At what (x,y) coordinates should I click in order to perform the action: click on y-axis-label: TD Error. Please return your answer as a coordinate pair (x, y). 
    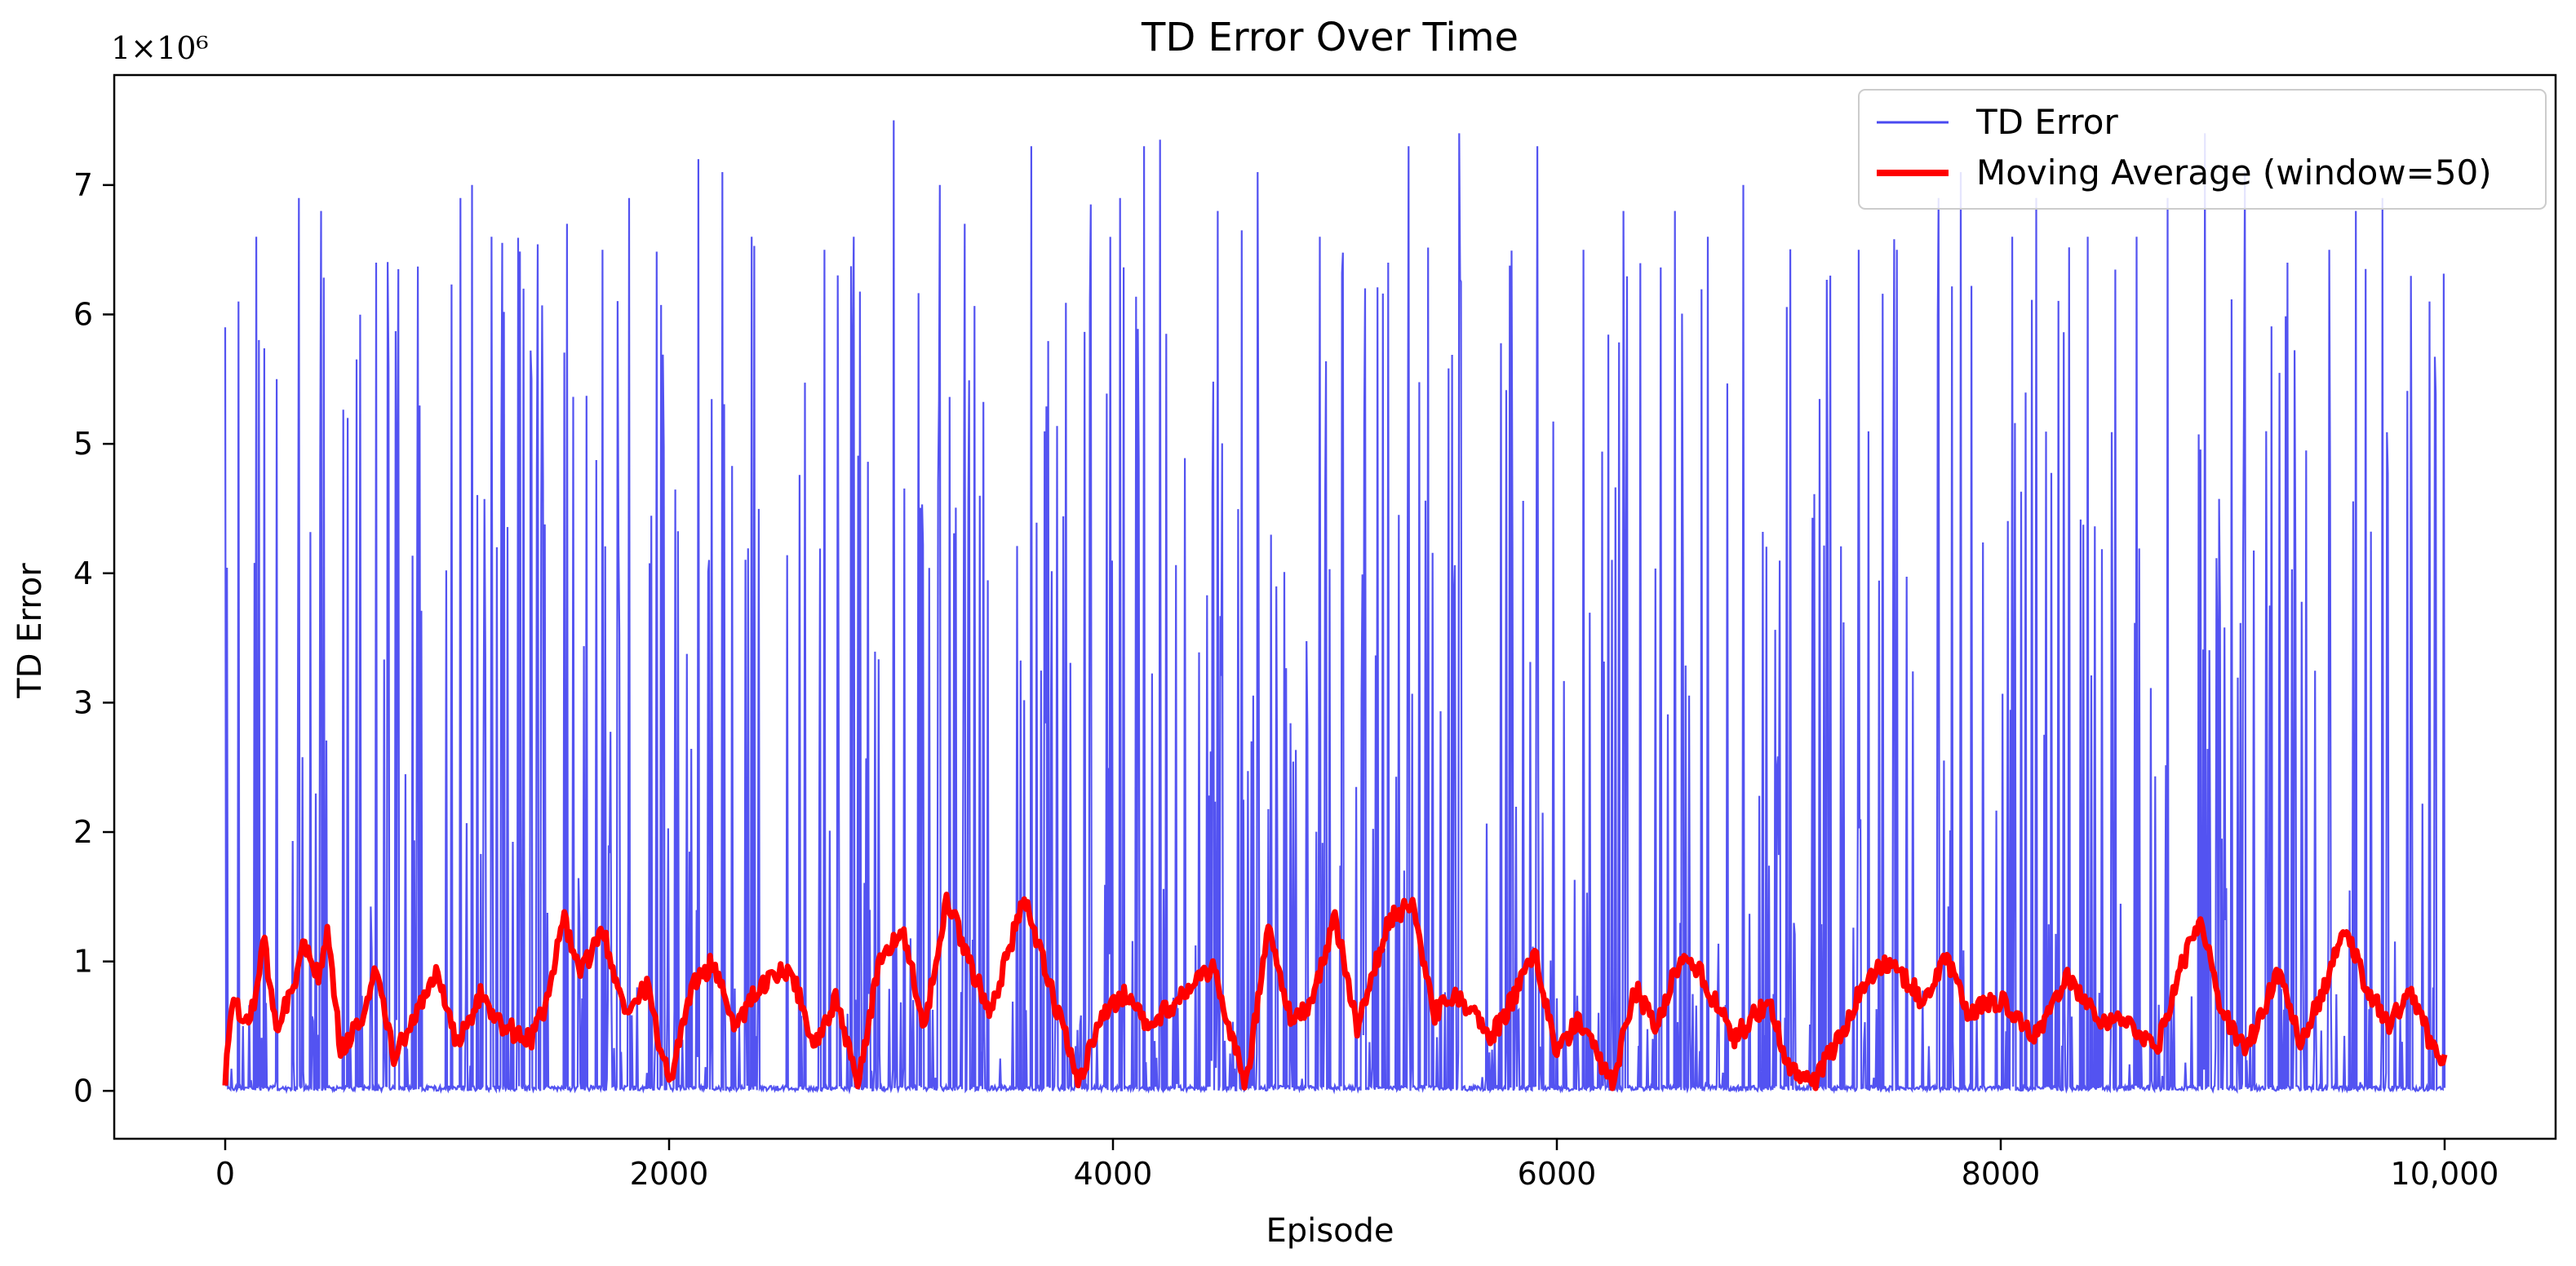
    Looking at the image, I should click on (30, 631).